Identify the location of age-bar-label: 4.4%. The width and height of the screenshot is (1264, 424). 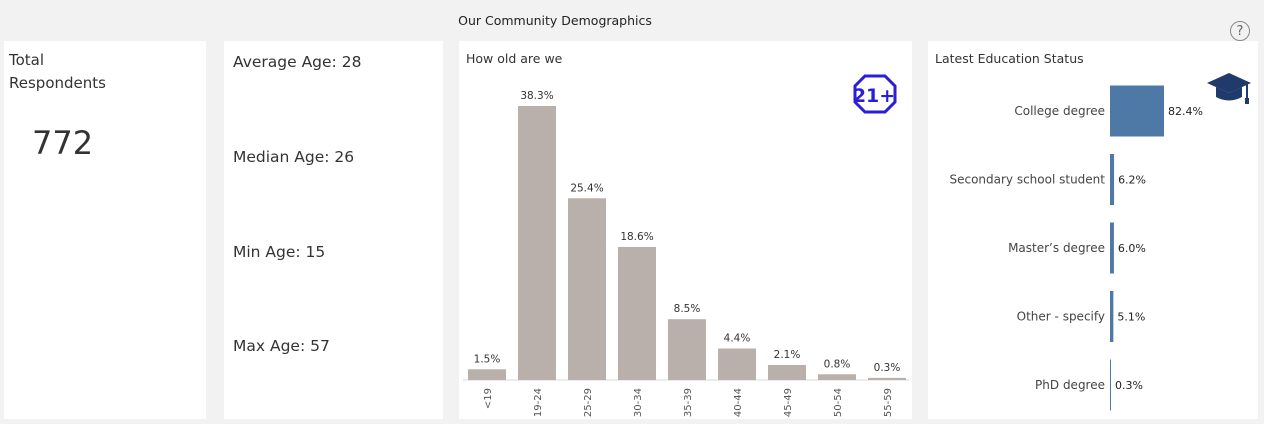
(737, 339).